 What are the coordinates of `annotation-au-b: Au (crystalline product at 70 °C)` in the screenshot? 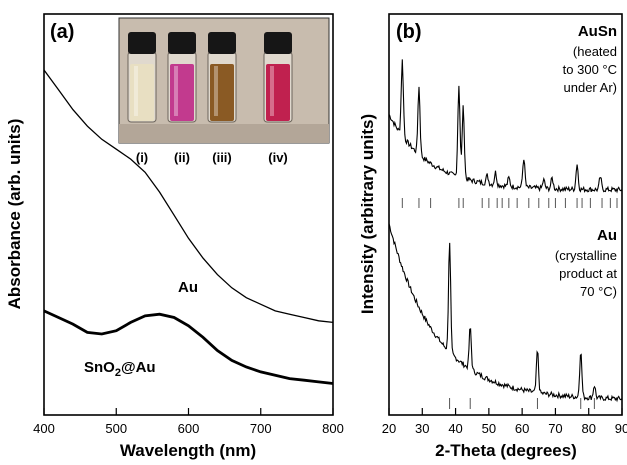 It's located at (586, 263).